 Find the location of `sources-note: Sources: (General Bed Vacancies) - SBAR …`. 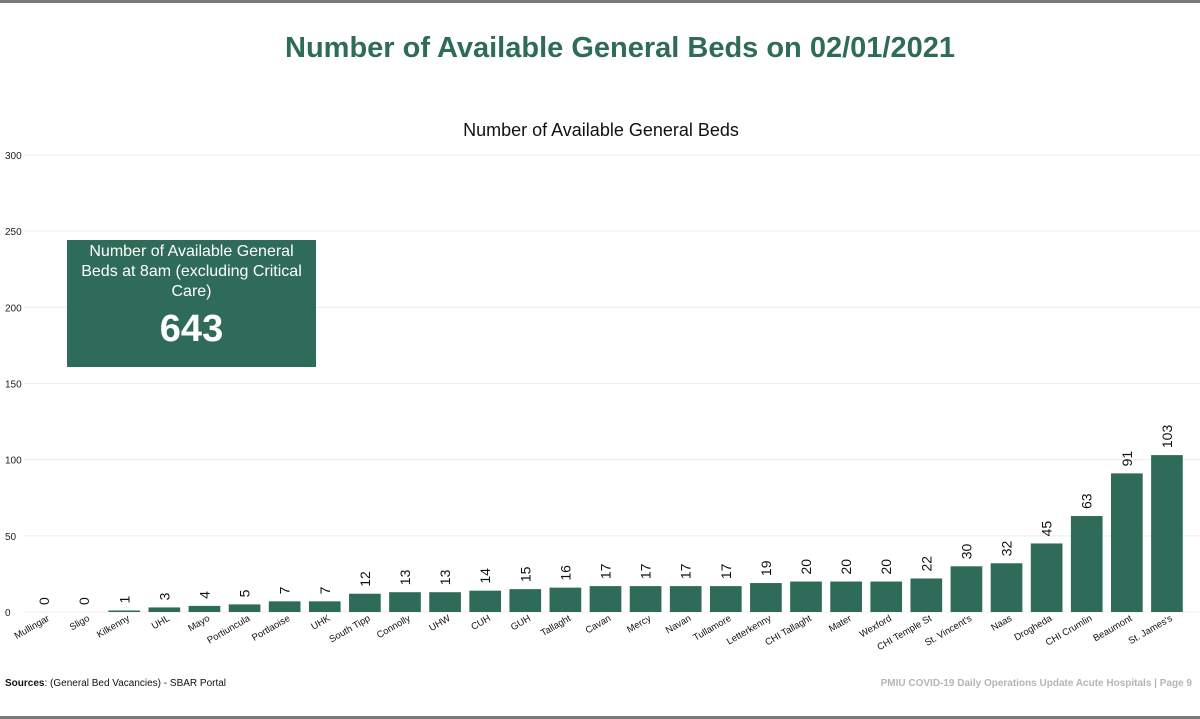

sources-note: Sources: (General Bed Vacancies) - SBAR … is located at coordinates (115, 683).